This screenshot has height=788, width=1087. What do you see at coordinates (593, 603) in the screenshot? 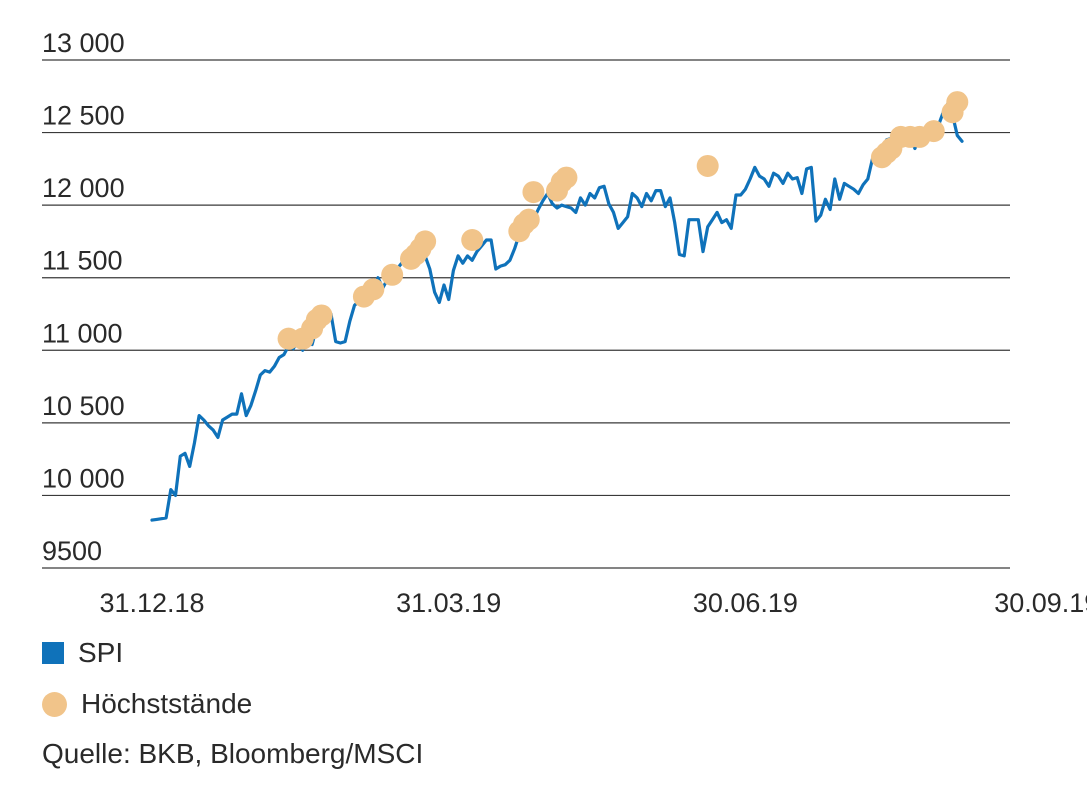
I see `x-axis-ticks: 31.12.18 31.03.19 30.06.19 30.09.19` at bounding box center [593, 603].